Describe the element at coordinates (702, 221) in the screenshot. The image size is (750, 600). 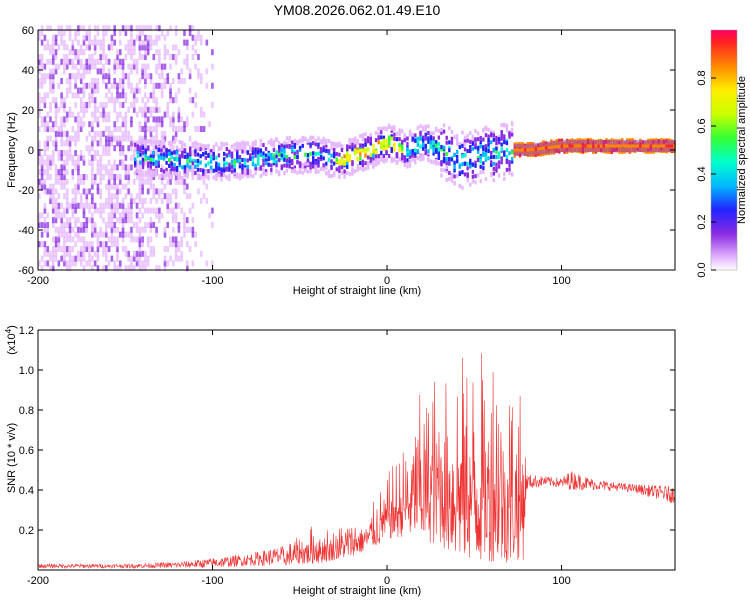
I see `colorbar-tick-label: 0.2` at that location.